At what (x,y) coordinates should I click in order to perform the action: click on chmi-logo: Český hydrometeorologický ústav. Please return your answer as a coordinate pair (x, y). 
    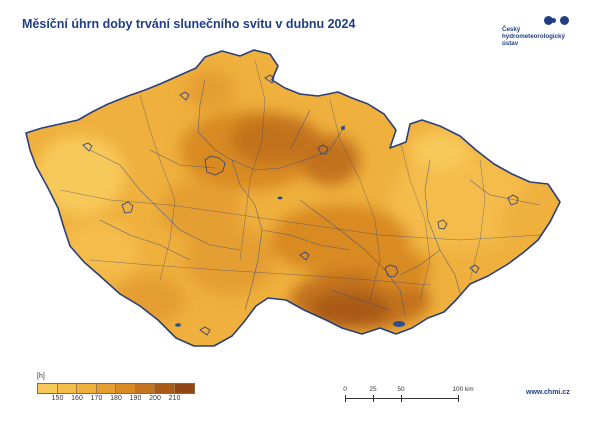
    Looking at the image, I should click on (542, 33).